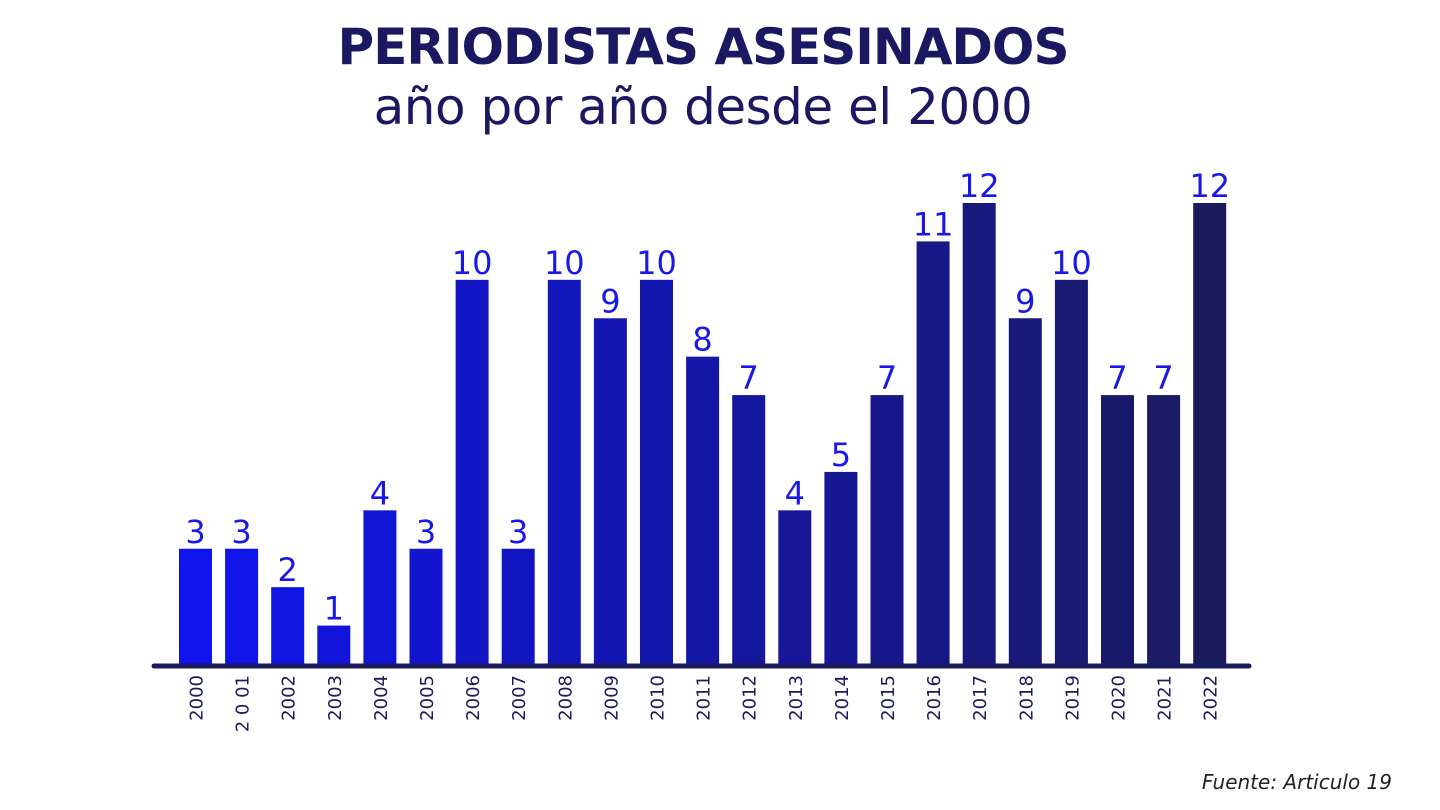  Describe the element at coordinates (288, 570) in the screenshot. I see `bar-value-label: 2` at that location.